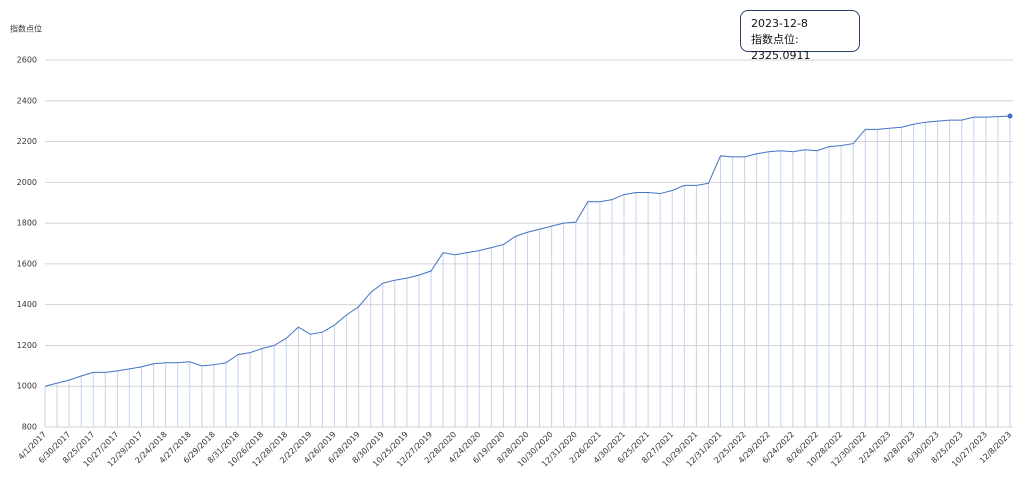 Image resolution: width=1028 pixels, height=482 pixels. Describe the element at coordinates (779, 23) in the screenshot. I see `tooltip-date: 2023-12-8` at that location.